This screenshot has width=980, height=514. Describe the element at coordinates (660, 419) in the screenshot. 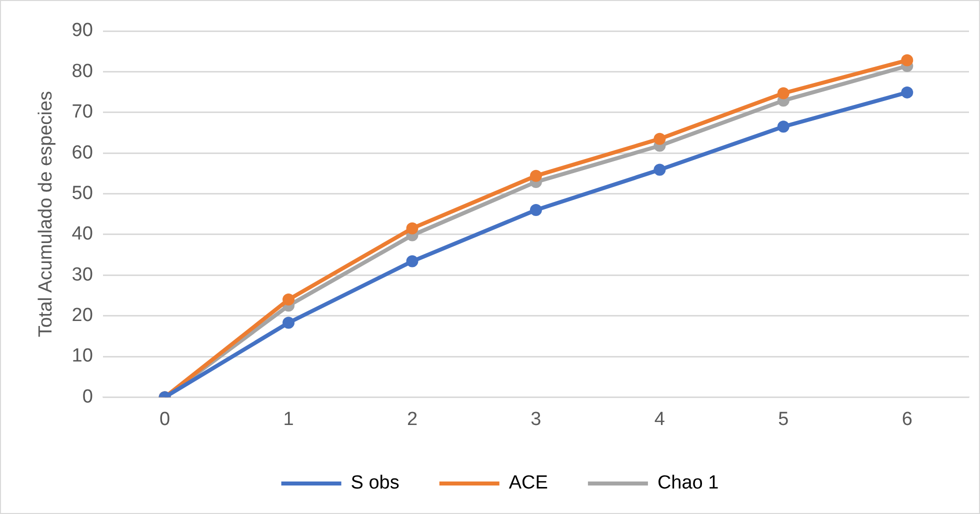

I see `x-tick-label: 4` at that location.